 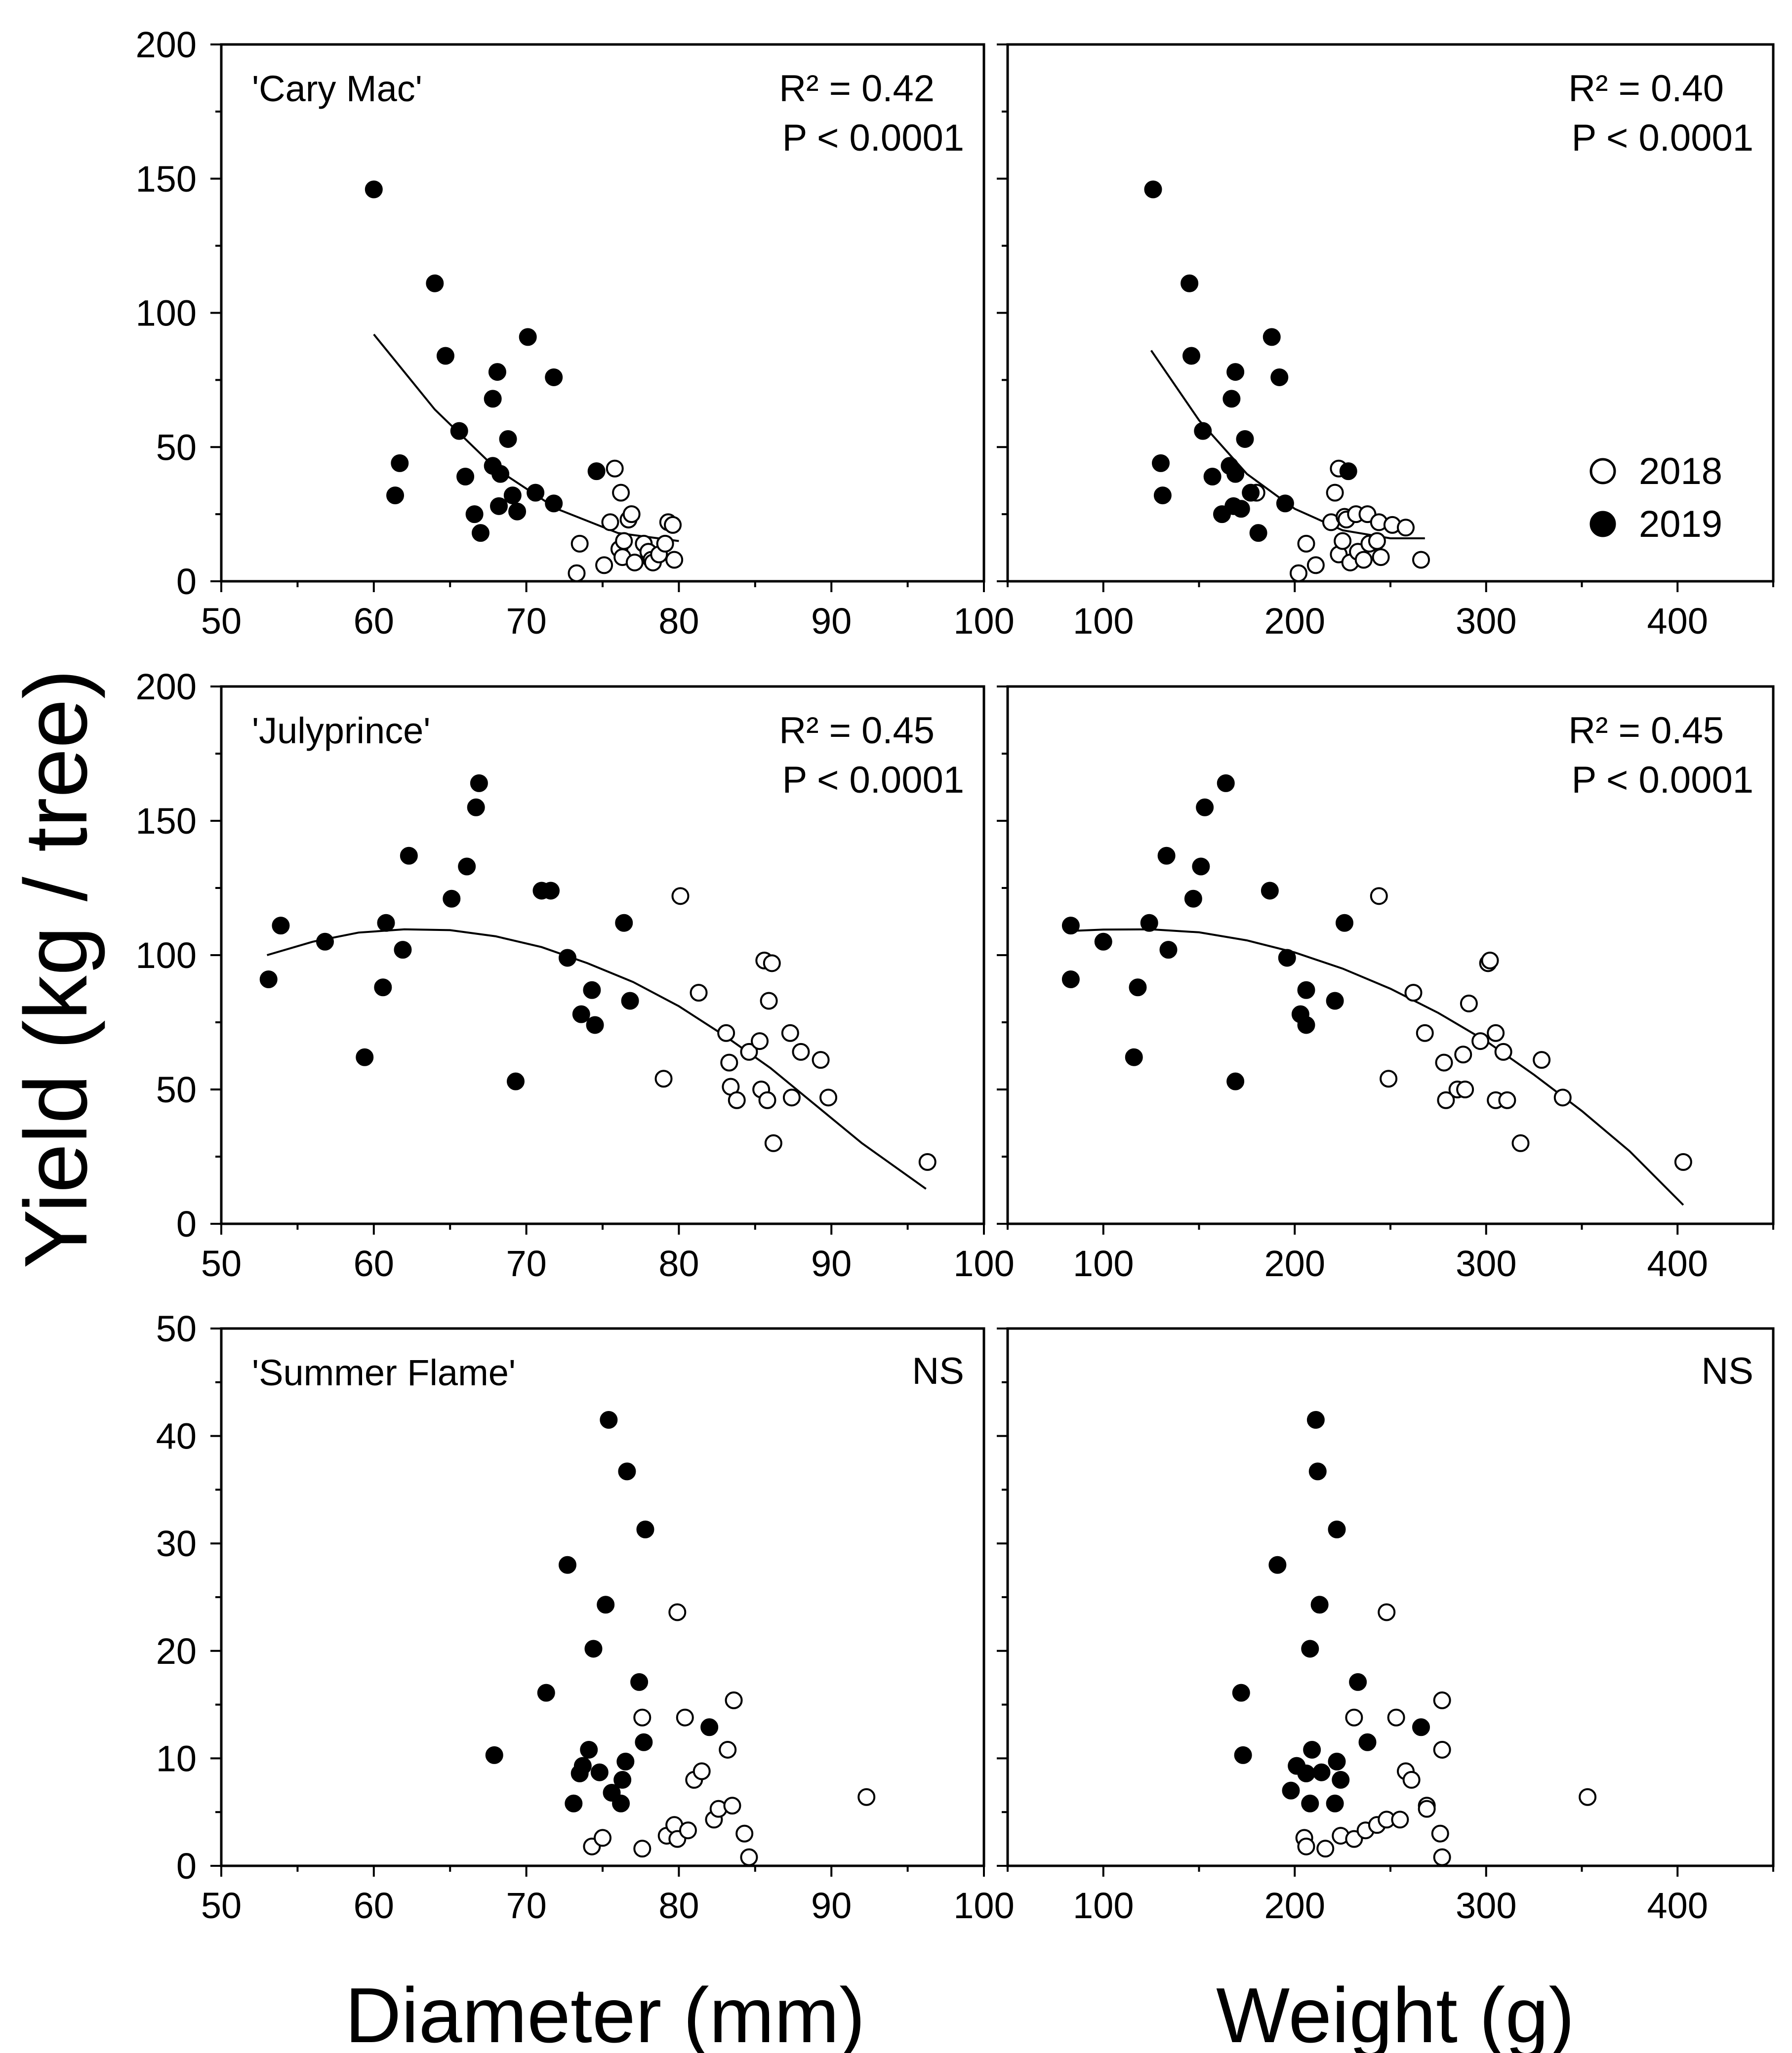 What do you see at coordinates (1386, 984) in the screenshot?
I see `panel-julyprince-weight: 100 200 300 400 R² = 0.45 P < 0.0001` at bounding box center [1386, 984].